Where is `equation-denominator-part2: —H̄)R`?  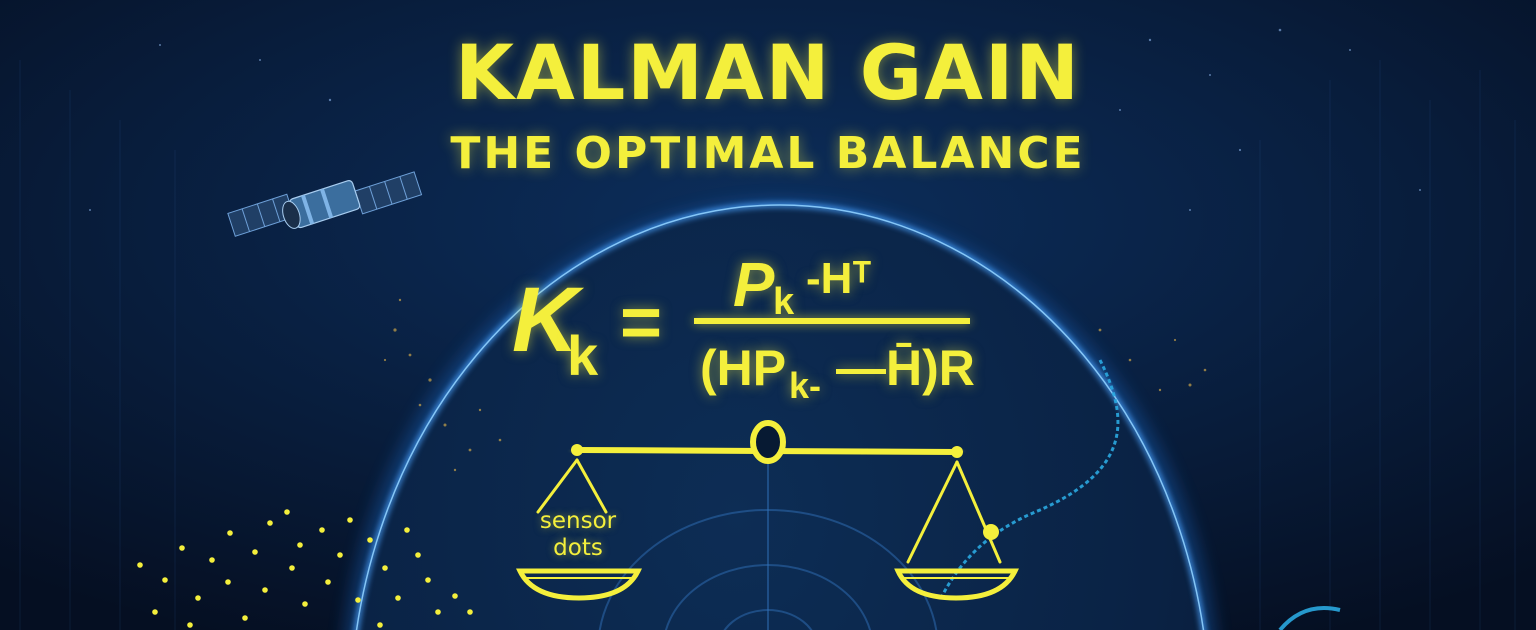
equation-denominator-part2: —H̄)R is located at coordinates (905, 368).